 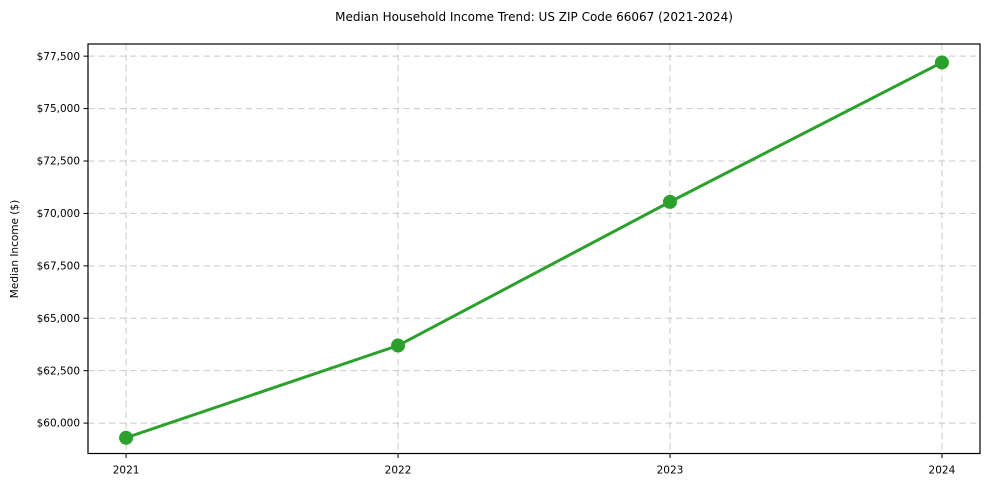 What do you see at coordinates (398, 345) in the screenshot?
I see `data-point-2022` at bounding box center [398, 345].